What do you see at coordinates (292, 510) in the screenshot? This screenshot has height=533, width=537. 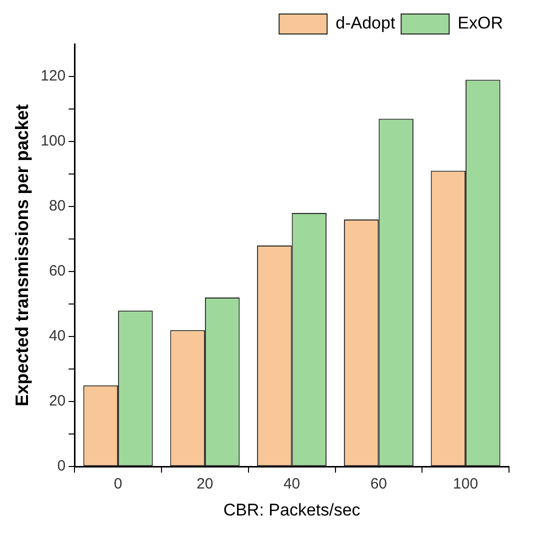 I see `x-axis-title: CBR: Packets/sec` at bounding box center [292, 510].